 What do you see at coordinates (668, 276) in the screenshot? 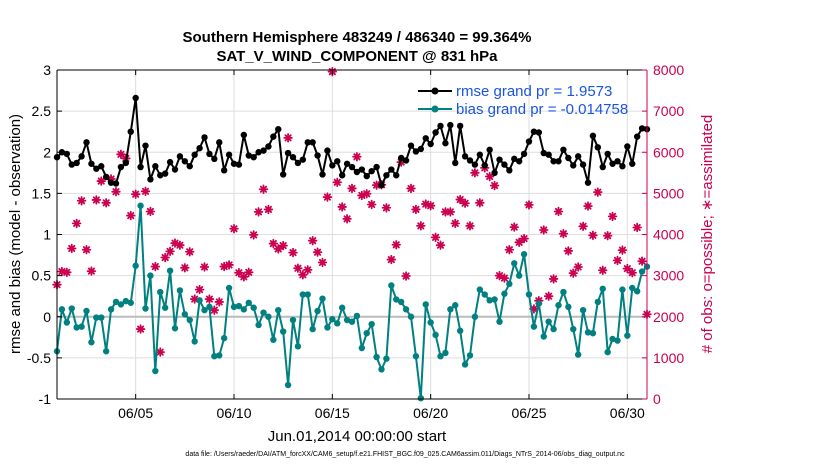
I see `y-tick-label-right: 3000` at bounding box center [668, 276].